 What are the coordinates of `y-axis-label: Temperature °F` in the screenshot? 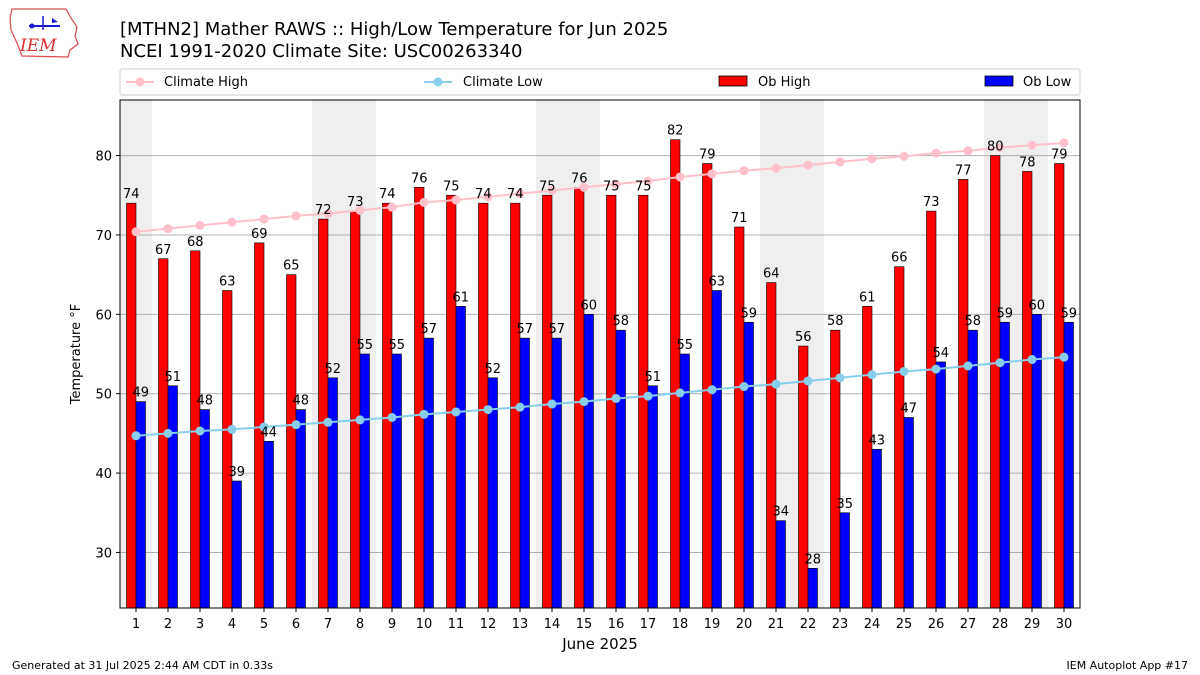 It's located at (76, 354).